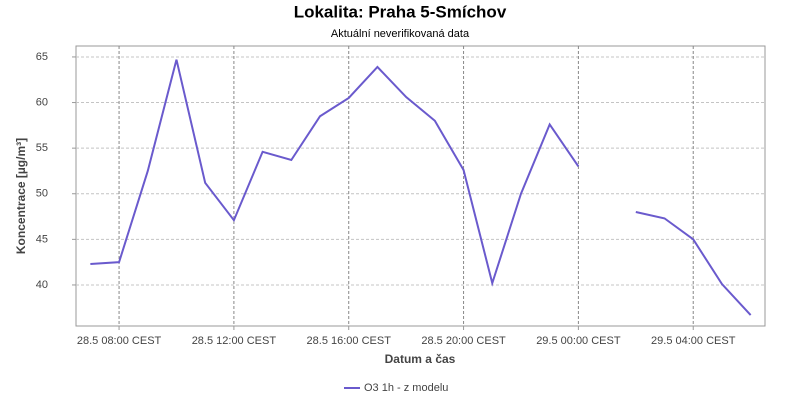 Image resolution: width=800 pixels, height=400 pixels. Describe the element at coordinates (119, 341) in the screenshot. I see `x-tick-label: 28.5 08:00 CEST` at that location.